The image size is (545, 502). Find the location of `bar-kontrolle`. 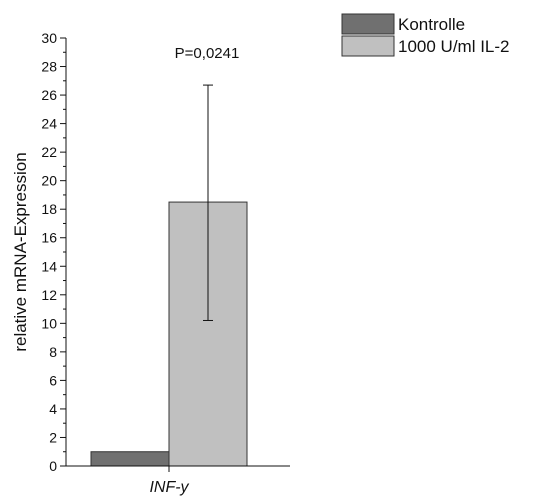

bar-kontrolle is located at coordinates (130, 459).